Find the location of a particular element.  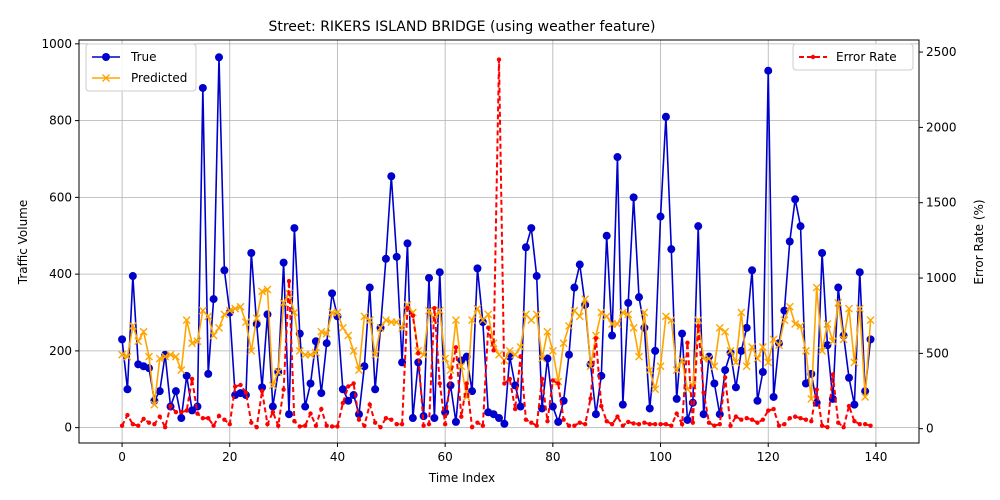

x-tick-label: 0 is located at coordinates (122, 457).